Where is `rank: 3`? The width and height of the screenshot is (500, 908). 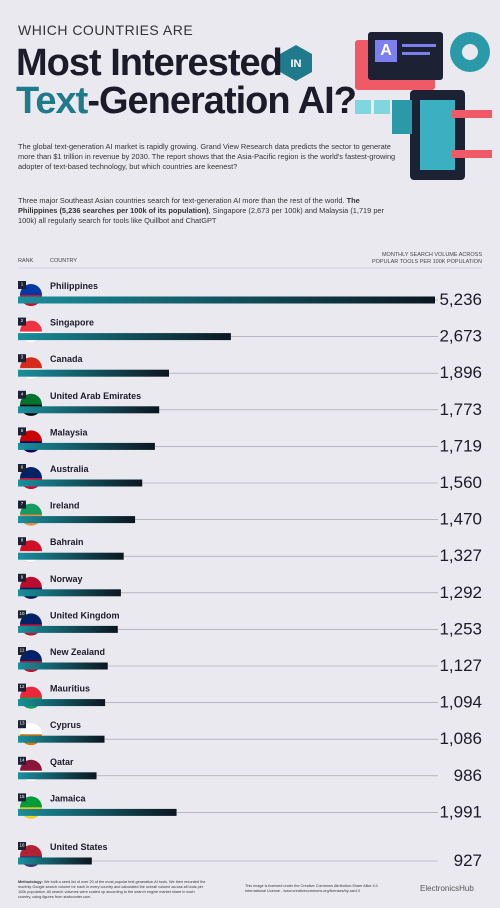
rank: 3 is located at coordinates (22, 357).